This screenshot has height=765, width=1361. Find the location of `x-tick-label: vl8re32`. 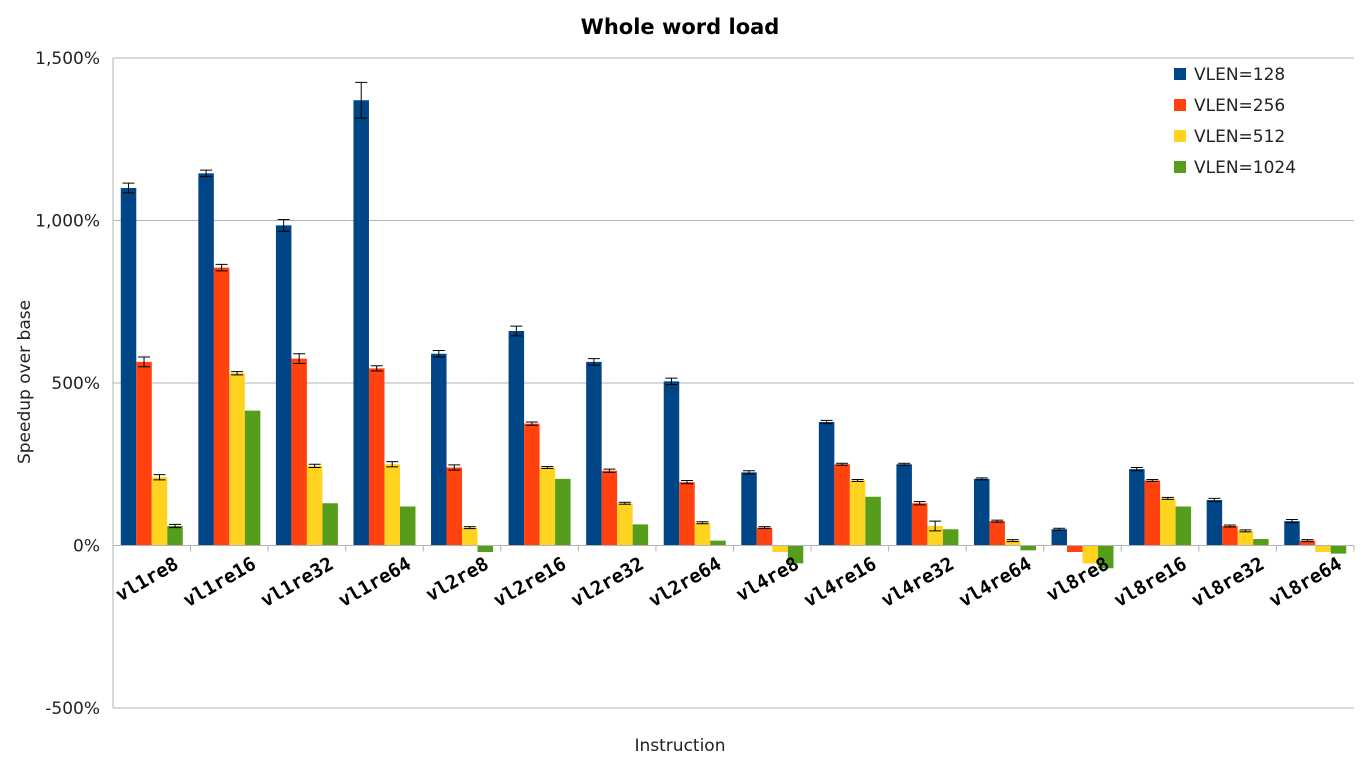

x-tick-label: vl8re32 is located at coordinates (1228, 582).